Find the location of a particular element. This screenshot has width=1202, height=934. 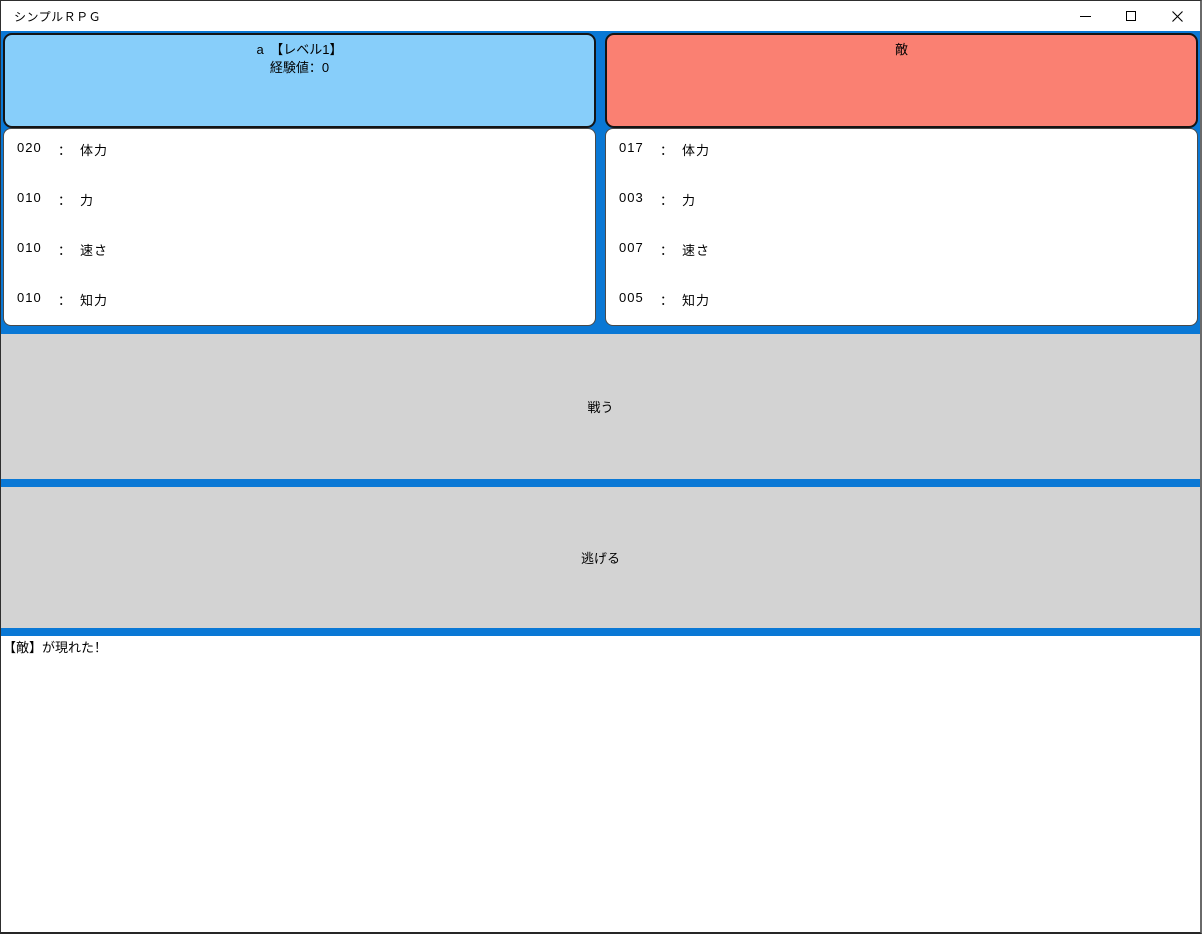

enemy-title: 敵 is located at coordinates (901, 49).